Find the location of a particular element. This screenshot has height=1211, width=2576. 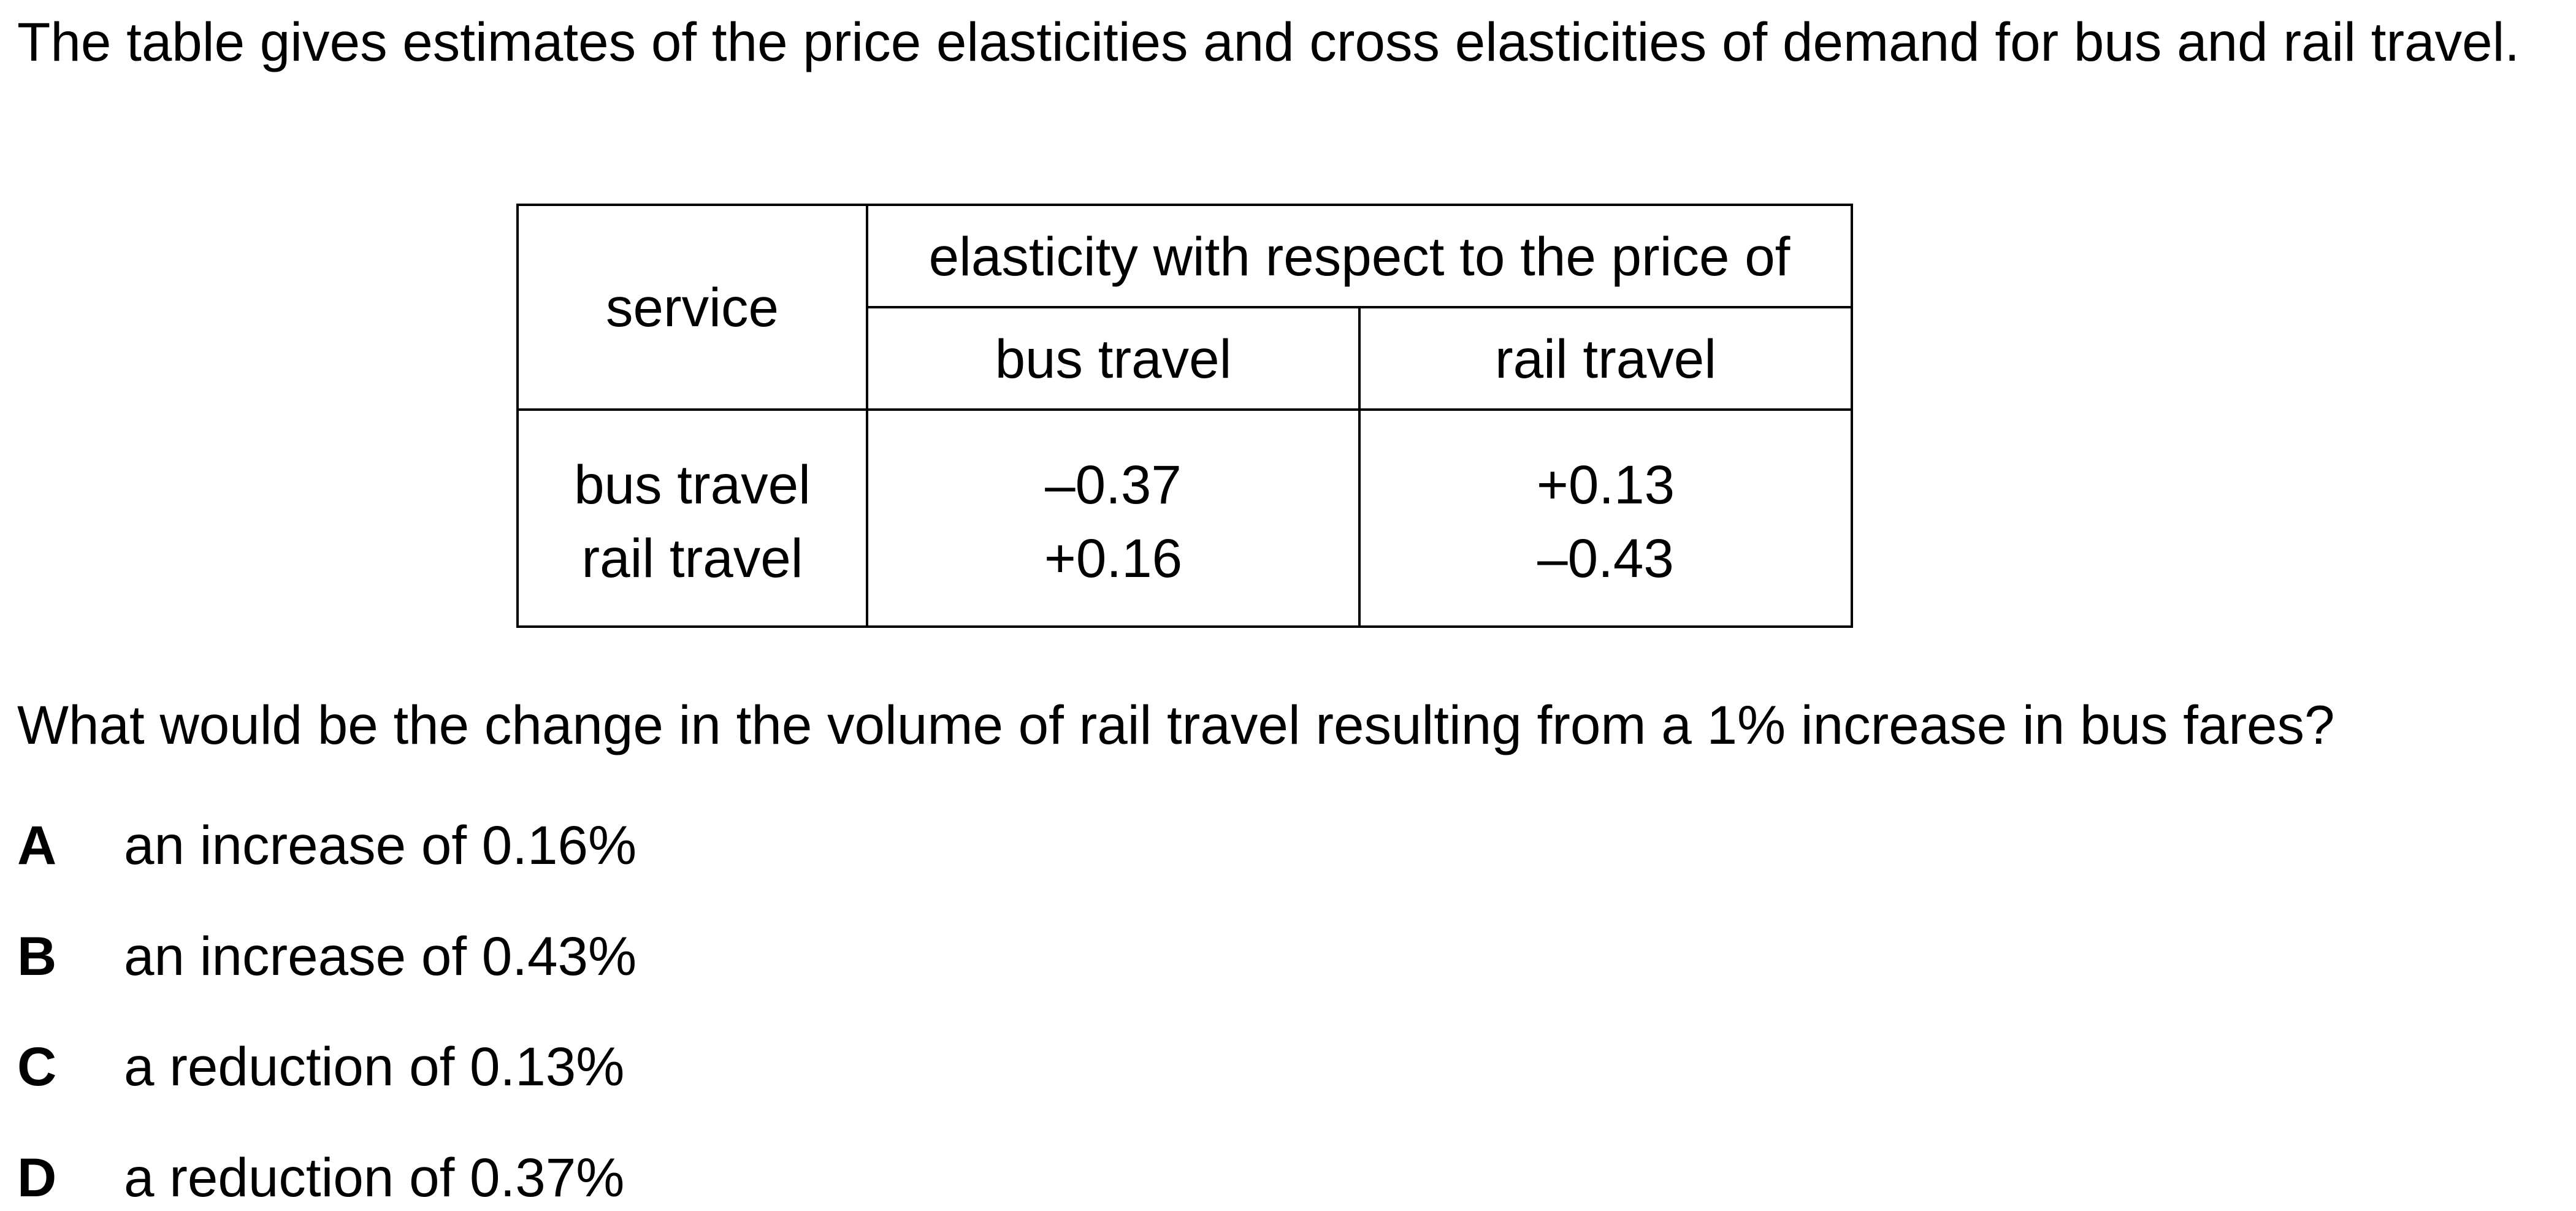

option-letter: D is located at coordinates (37, 1178).